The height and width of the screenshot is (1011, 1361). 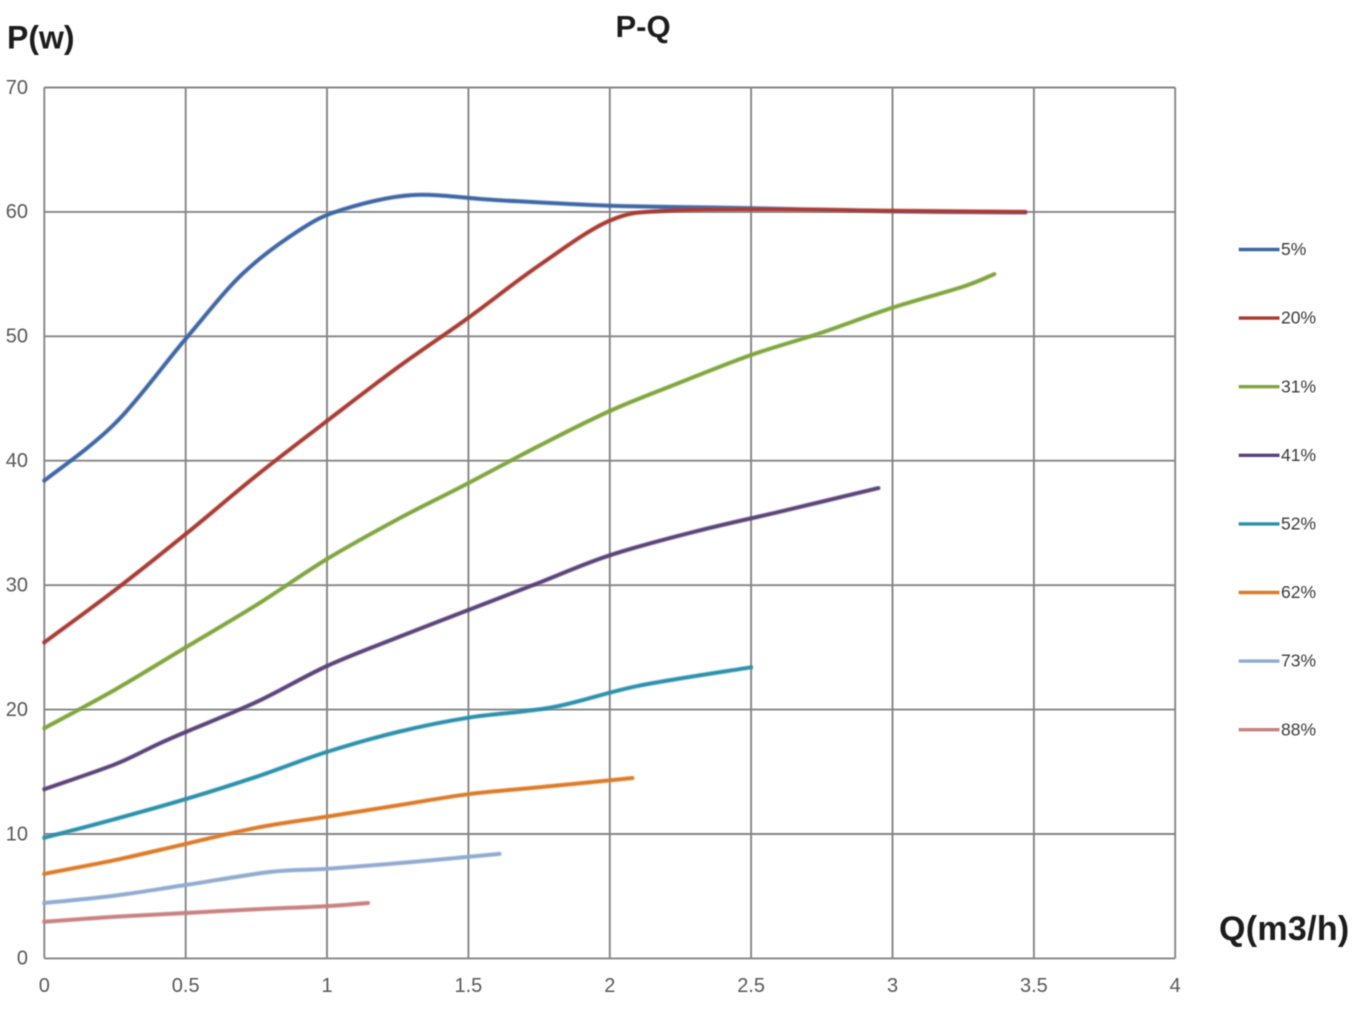 I want to click on svg-text: 5%, so click(x=1293, y=249).